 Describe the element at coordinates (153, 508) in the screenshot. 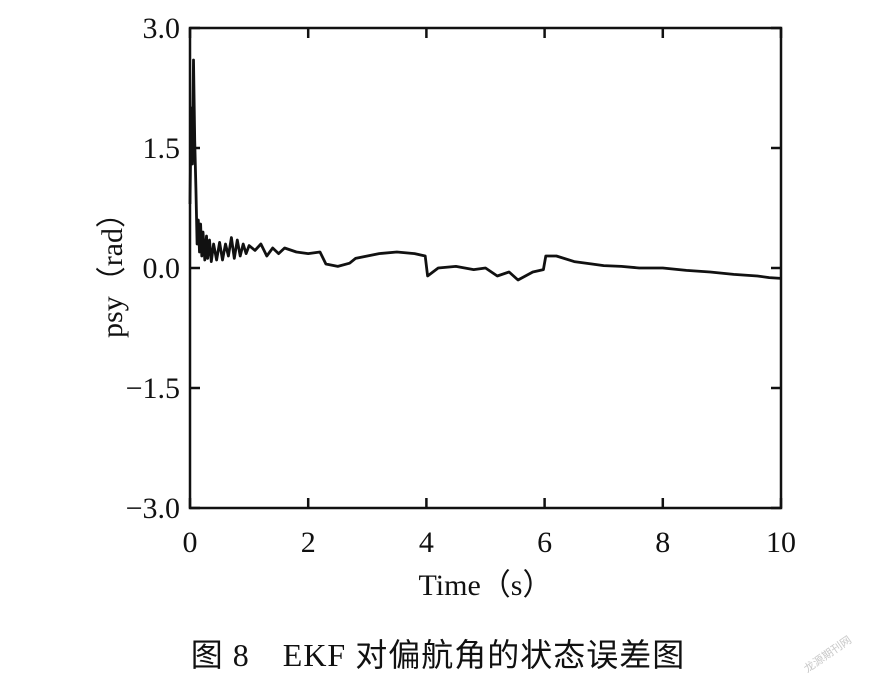

I see `y-tick-label: −3.0` at that location.